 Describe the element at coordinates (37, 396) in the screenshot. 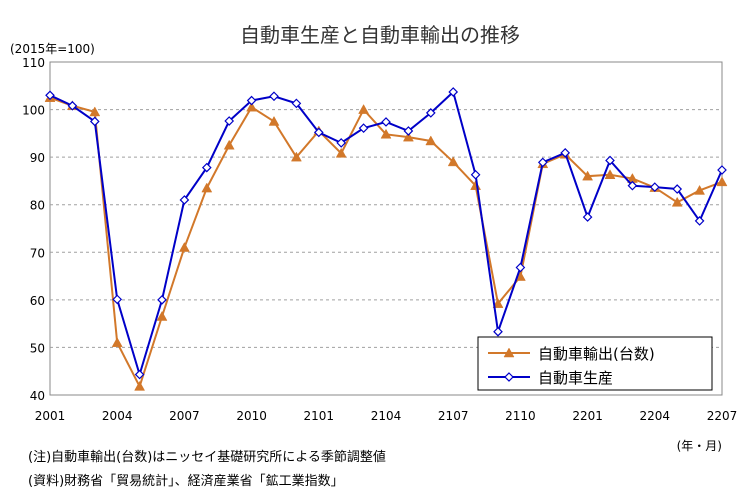

I see `y-tick-label: 40` at that location.